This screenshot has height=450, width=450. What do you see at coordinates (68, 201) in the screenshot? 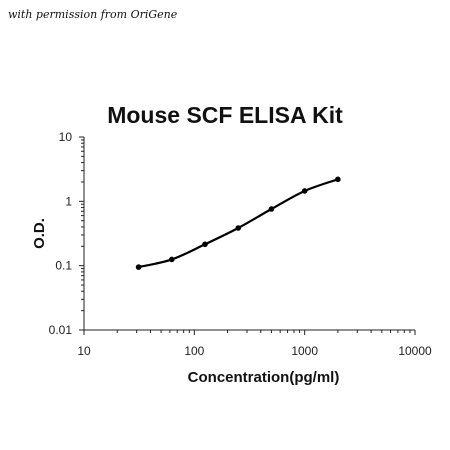
I see `y-tick-label: 1` at bounding box center [68, 201].